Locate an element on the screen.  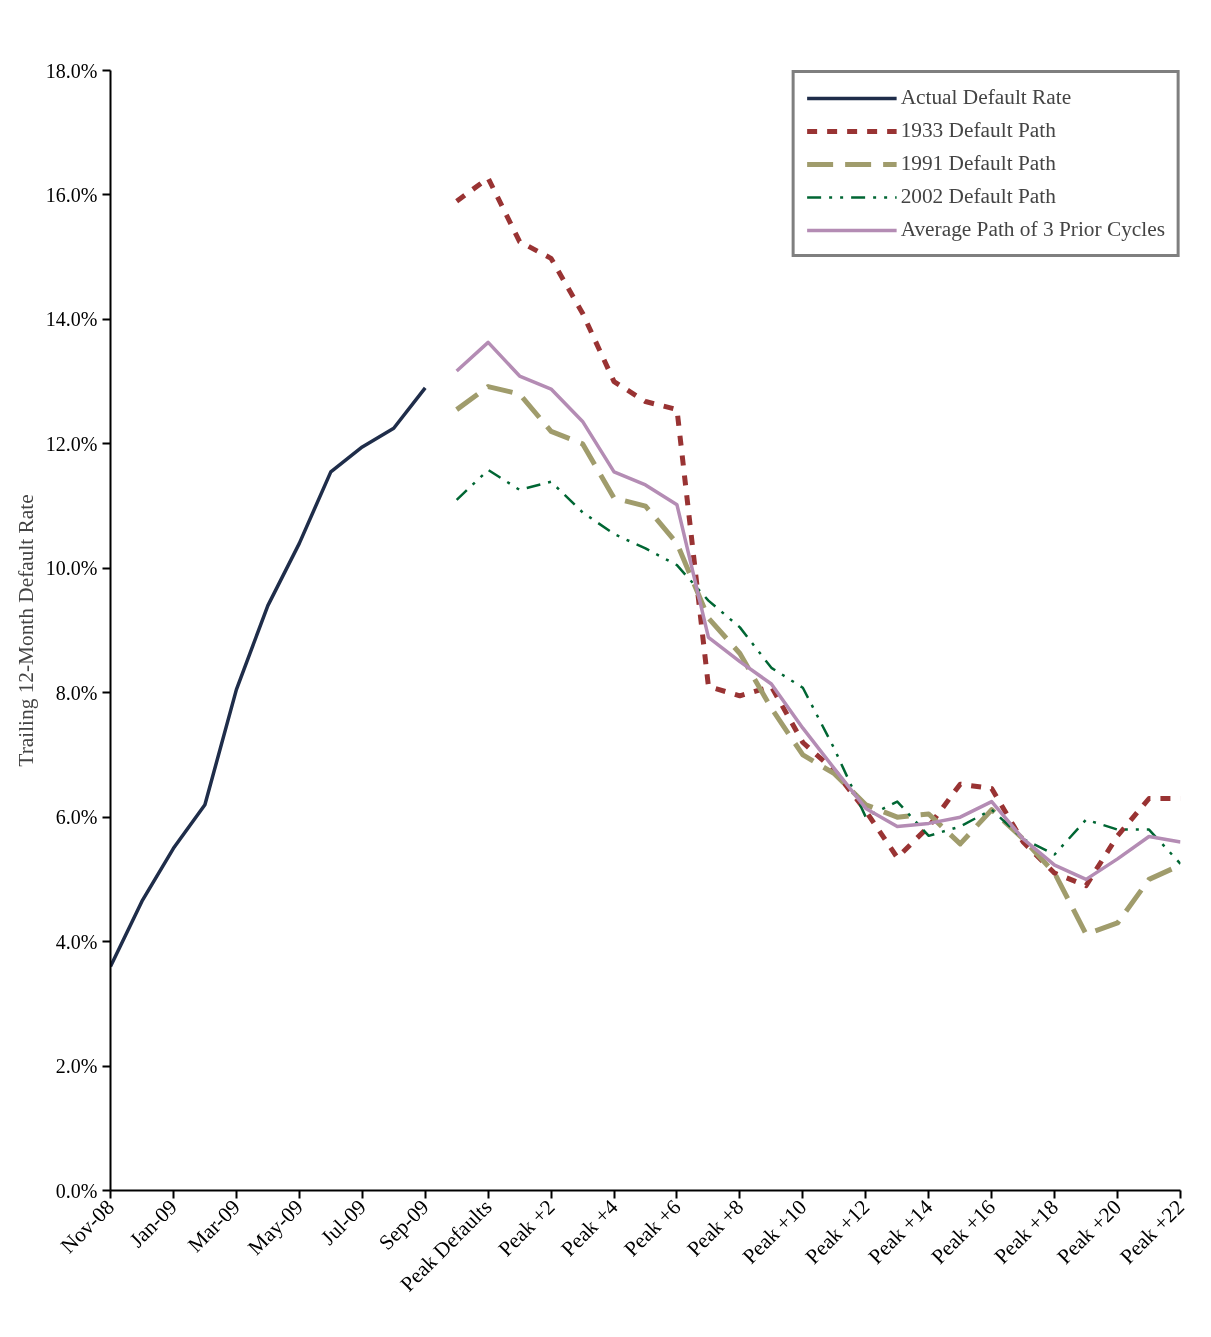
y-tick-label: 14.0% is located at coordinates (71, 319).